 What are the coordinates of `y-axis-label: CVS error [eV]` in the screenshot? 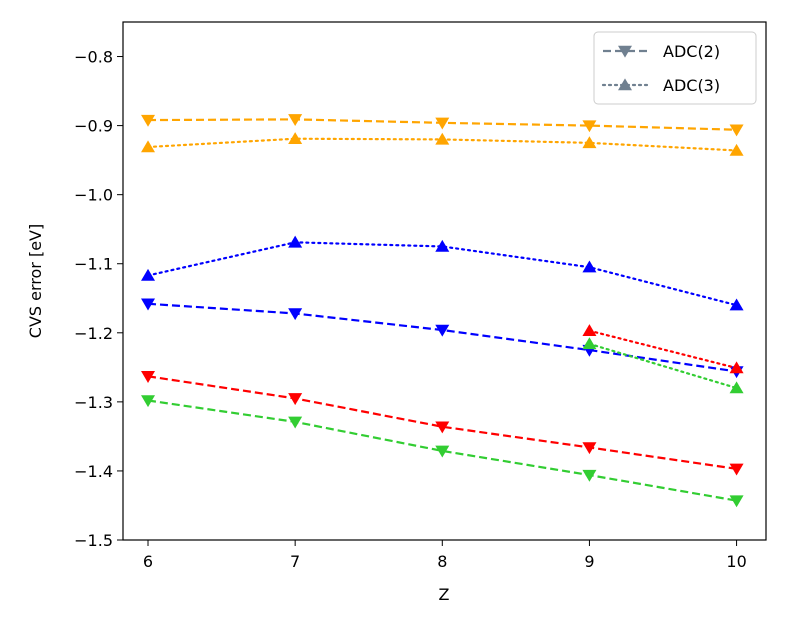 It's located at (35, 281).